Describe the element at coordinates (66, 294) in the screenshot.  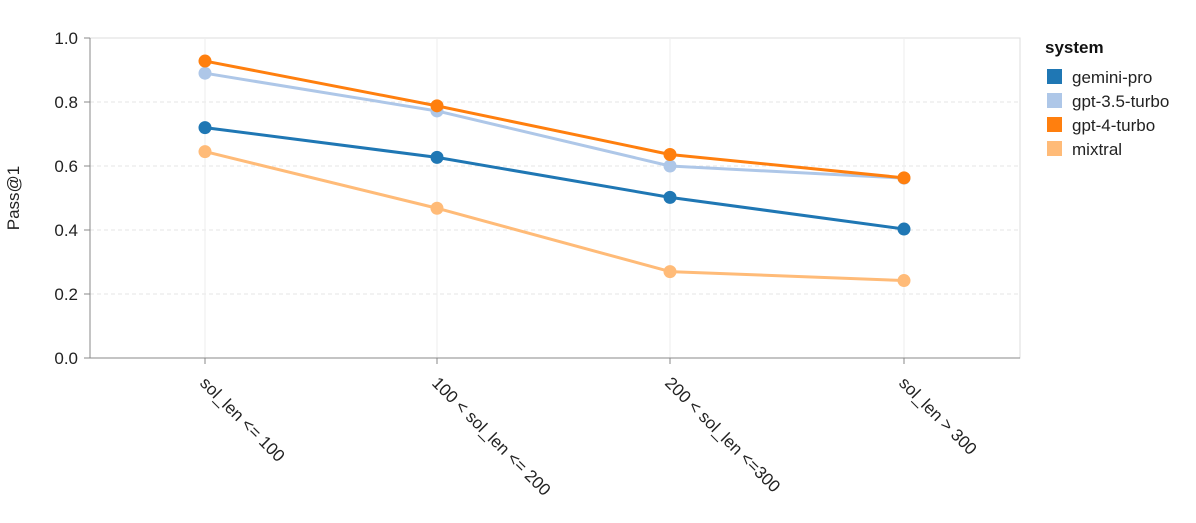
I see `y-tick-label: 0.2` at that location.